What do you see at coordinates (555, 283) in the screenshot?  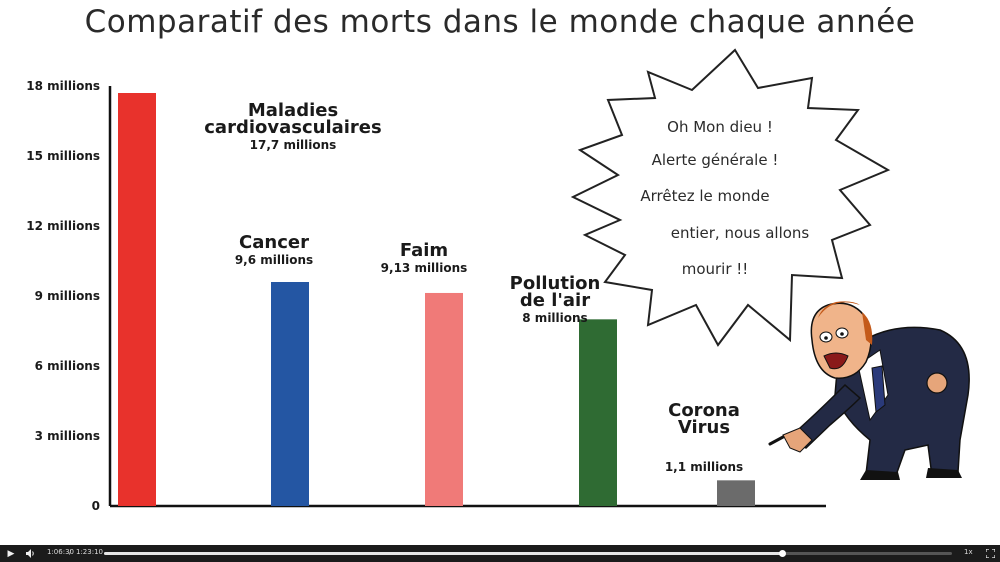 I see `bar-category-label: Pollution` at bounding box center [555, 283].